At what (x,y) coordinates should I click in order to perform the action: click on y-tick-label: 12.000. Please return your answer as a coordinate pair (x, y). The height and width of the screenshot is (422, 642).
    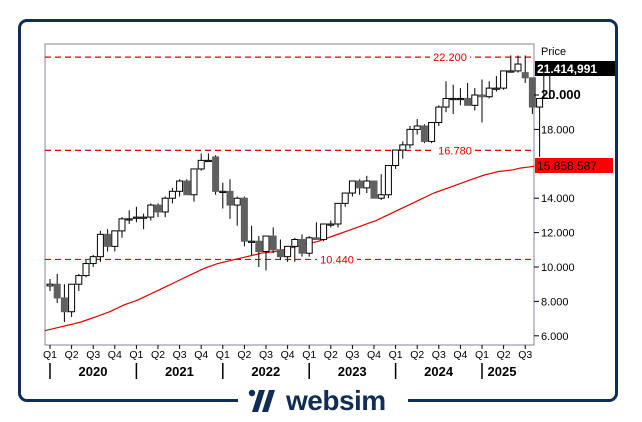
    Looking at the image, I should click on (558, 234).